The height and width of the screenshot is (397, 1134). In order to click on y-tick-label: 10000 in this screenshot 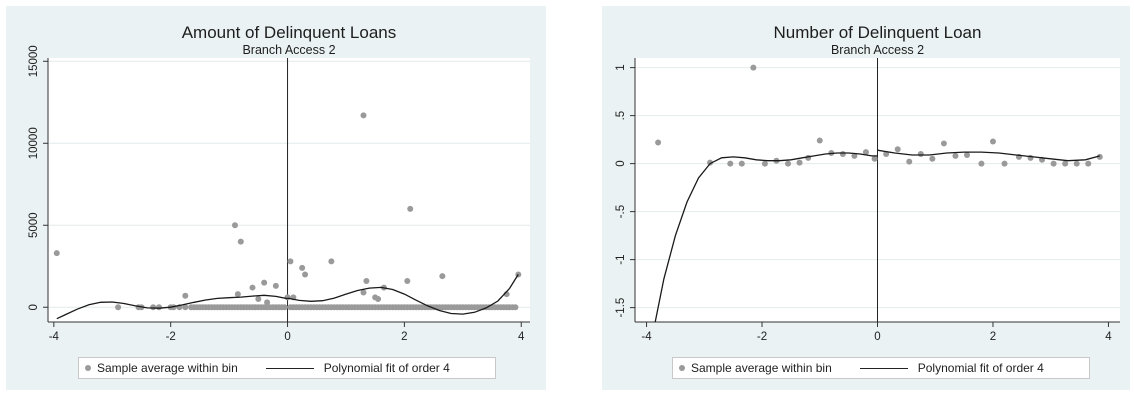, I will do `click(34, 143)`.